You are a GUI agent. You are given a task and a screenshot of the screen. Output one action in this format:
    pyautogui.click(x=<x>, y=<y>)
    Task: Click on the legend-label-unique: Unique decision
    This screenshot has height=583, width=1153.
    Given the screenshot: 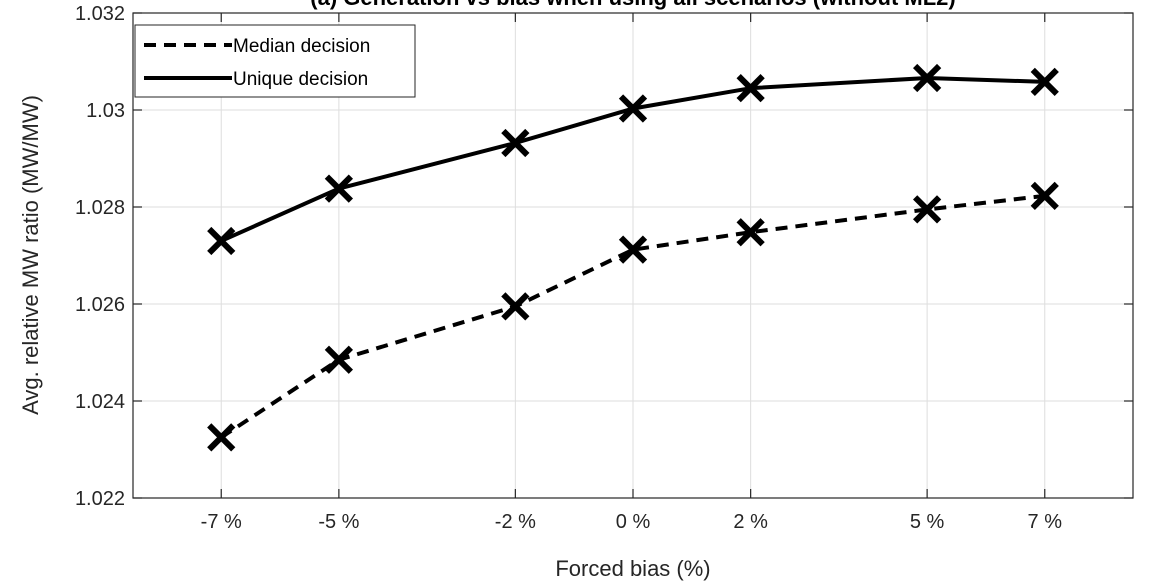 What is the action you would take?
    pyautogui.click(x=300, y=79)
    